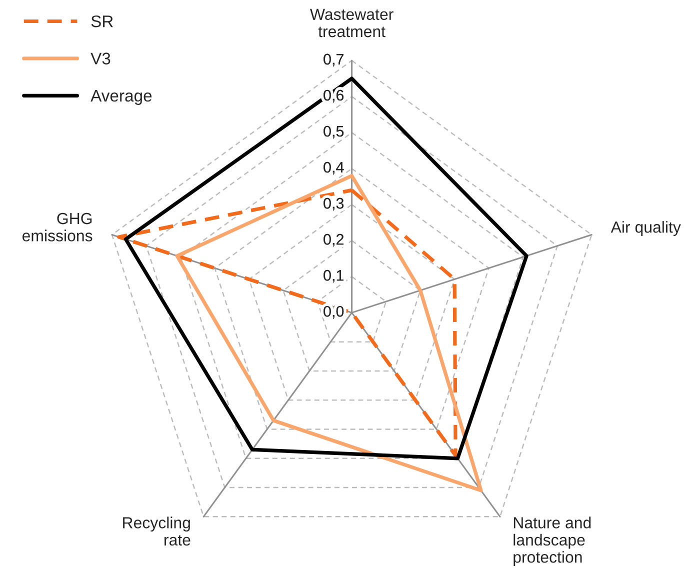 Image resolution: width=691 pixels, height=585 pixels. Describe the element at coordinates (352, 23) in the screenshot. I see `spoke-label: Wastewater treatment` at that location.